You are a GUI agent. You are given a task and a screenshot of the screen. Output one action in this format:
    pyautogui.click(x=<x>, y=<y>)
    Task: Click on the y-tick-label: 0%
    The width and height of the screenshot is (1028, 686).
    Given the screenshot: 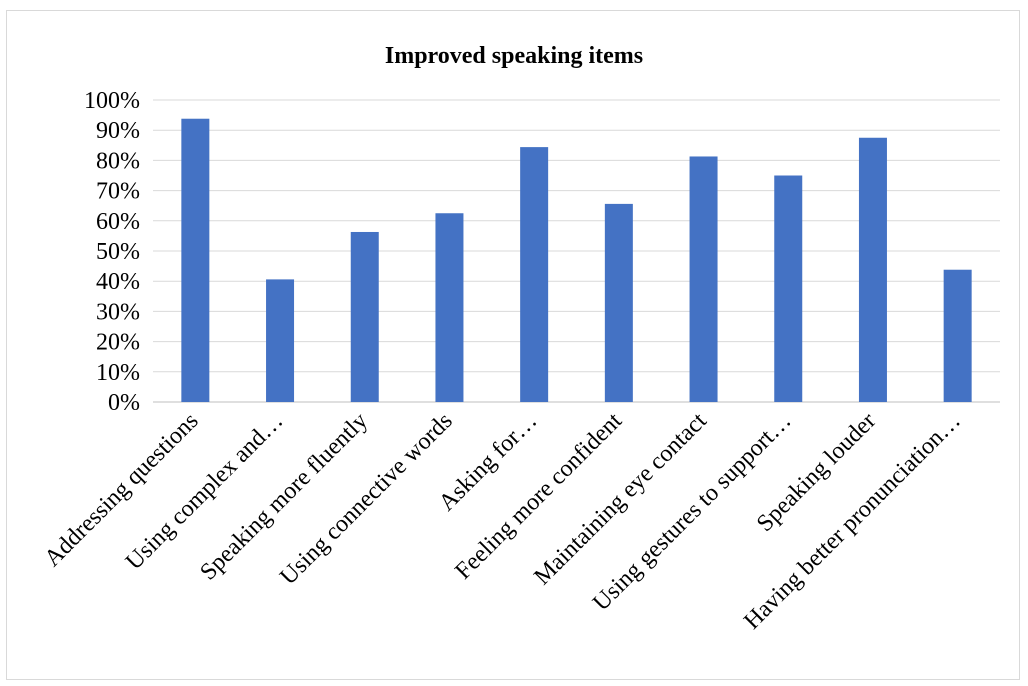 What is the action you would take?
    pyautogui.click(x=124, y=403)
    